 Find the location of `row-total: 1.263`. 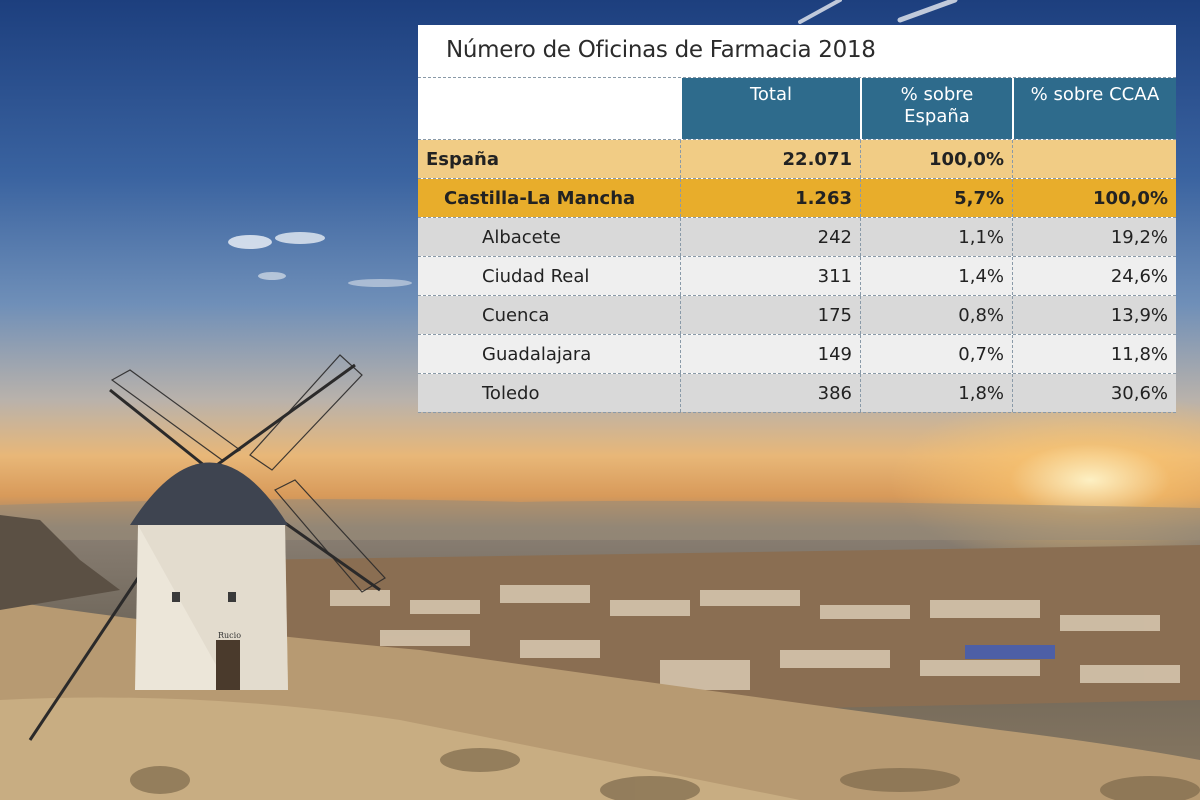

row-total: 1.263 is located at coordinates (770, 198).